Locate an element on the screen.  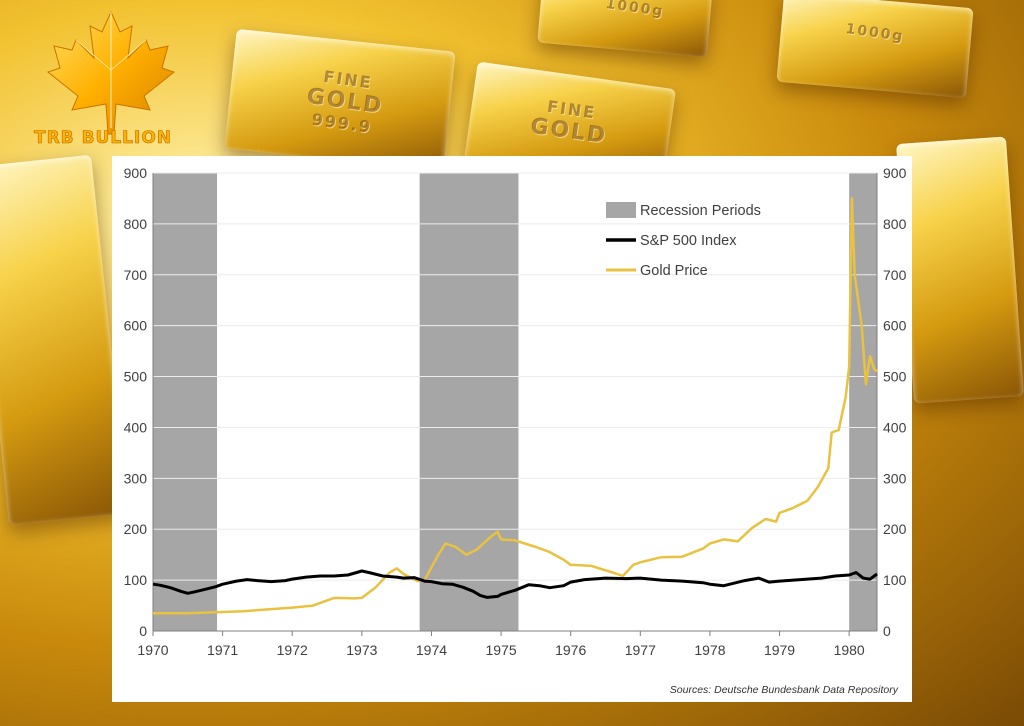
x-tick-label: 1977 is located at coordinates (640, 650).